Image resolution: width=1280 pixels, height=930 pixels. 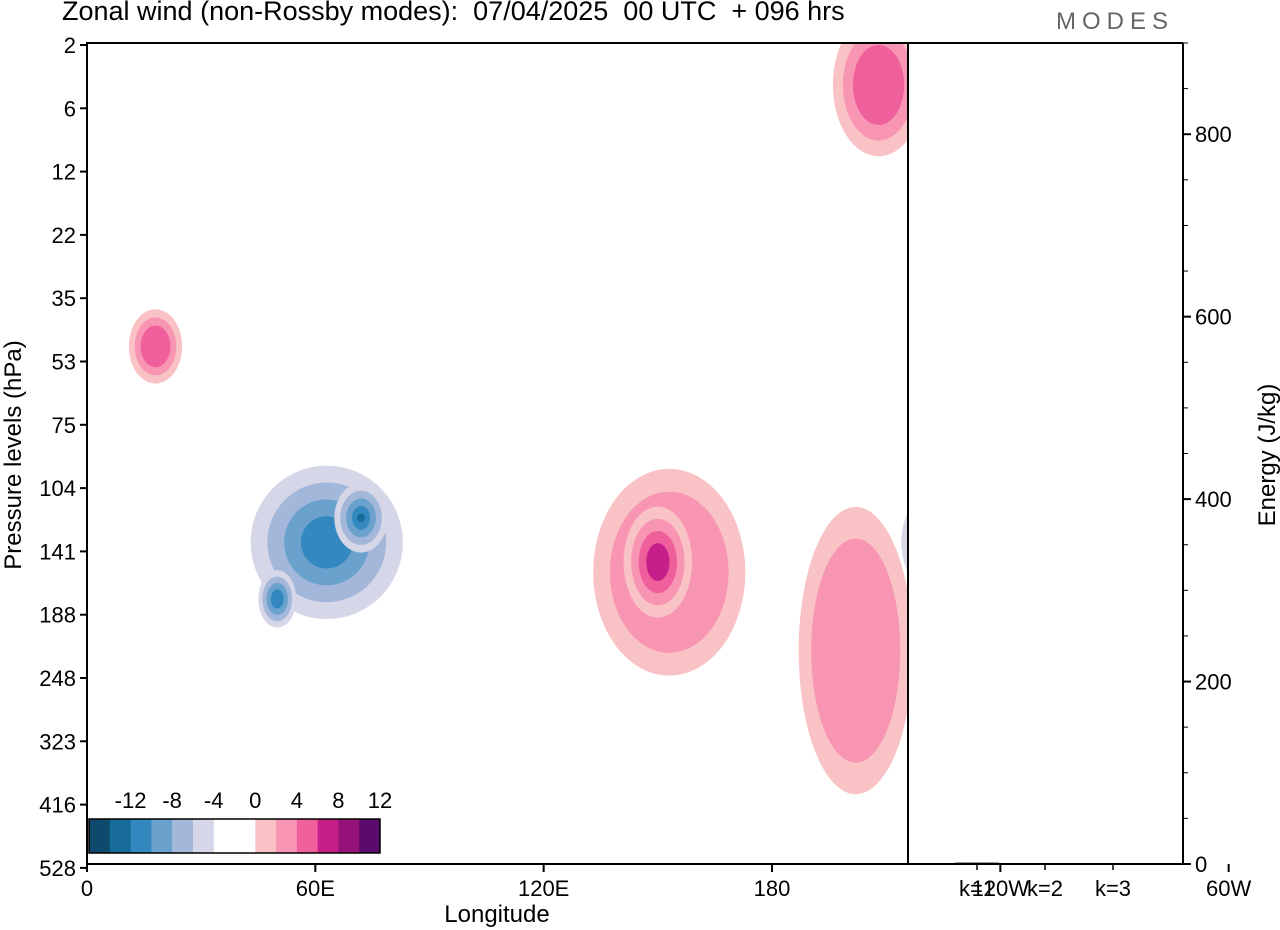 I want to click on y-tick-label: 35, so click(x=64, y=298).